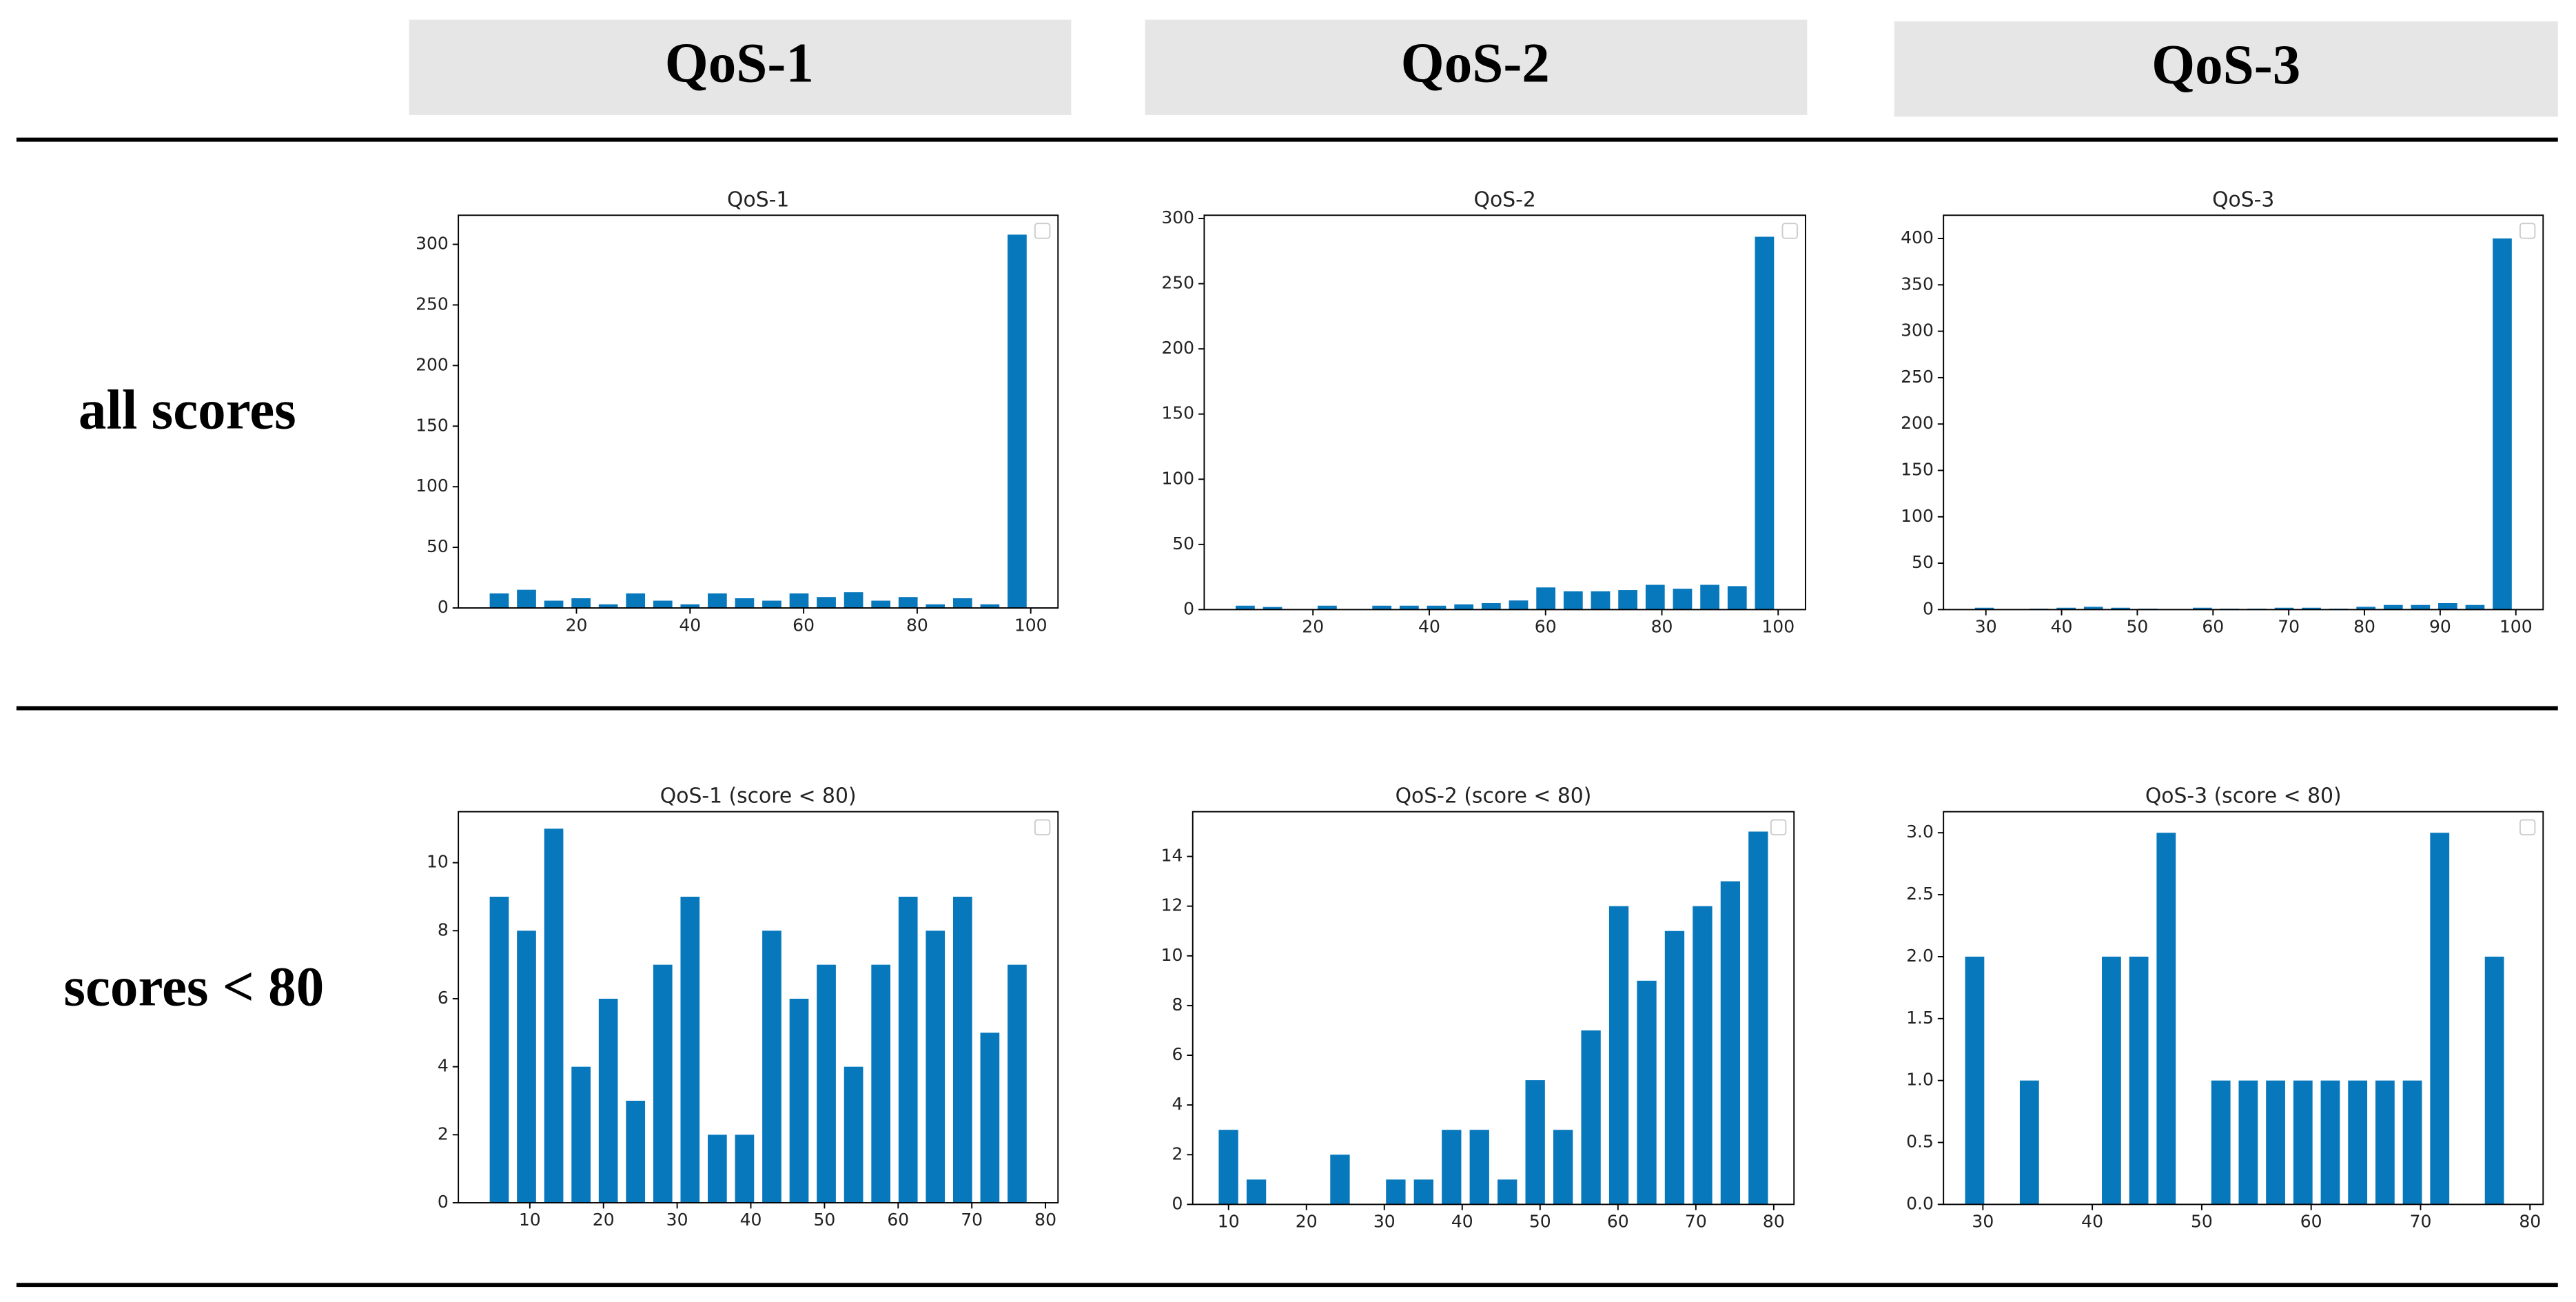 Image resolution: width=2576 pixels, height=1302 pixels. Describe the element at coordinates (443, 1133) in the screenshot. I see `y-tick-label: 2` at that location.